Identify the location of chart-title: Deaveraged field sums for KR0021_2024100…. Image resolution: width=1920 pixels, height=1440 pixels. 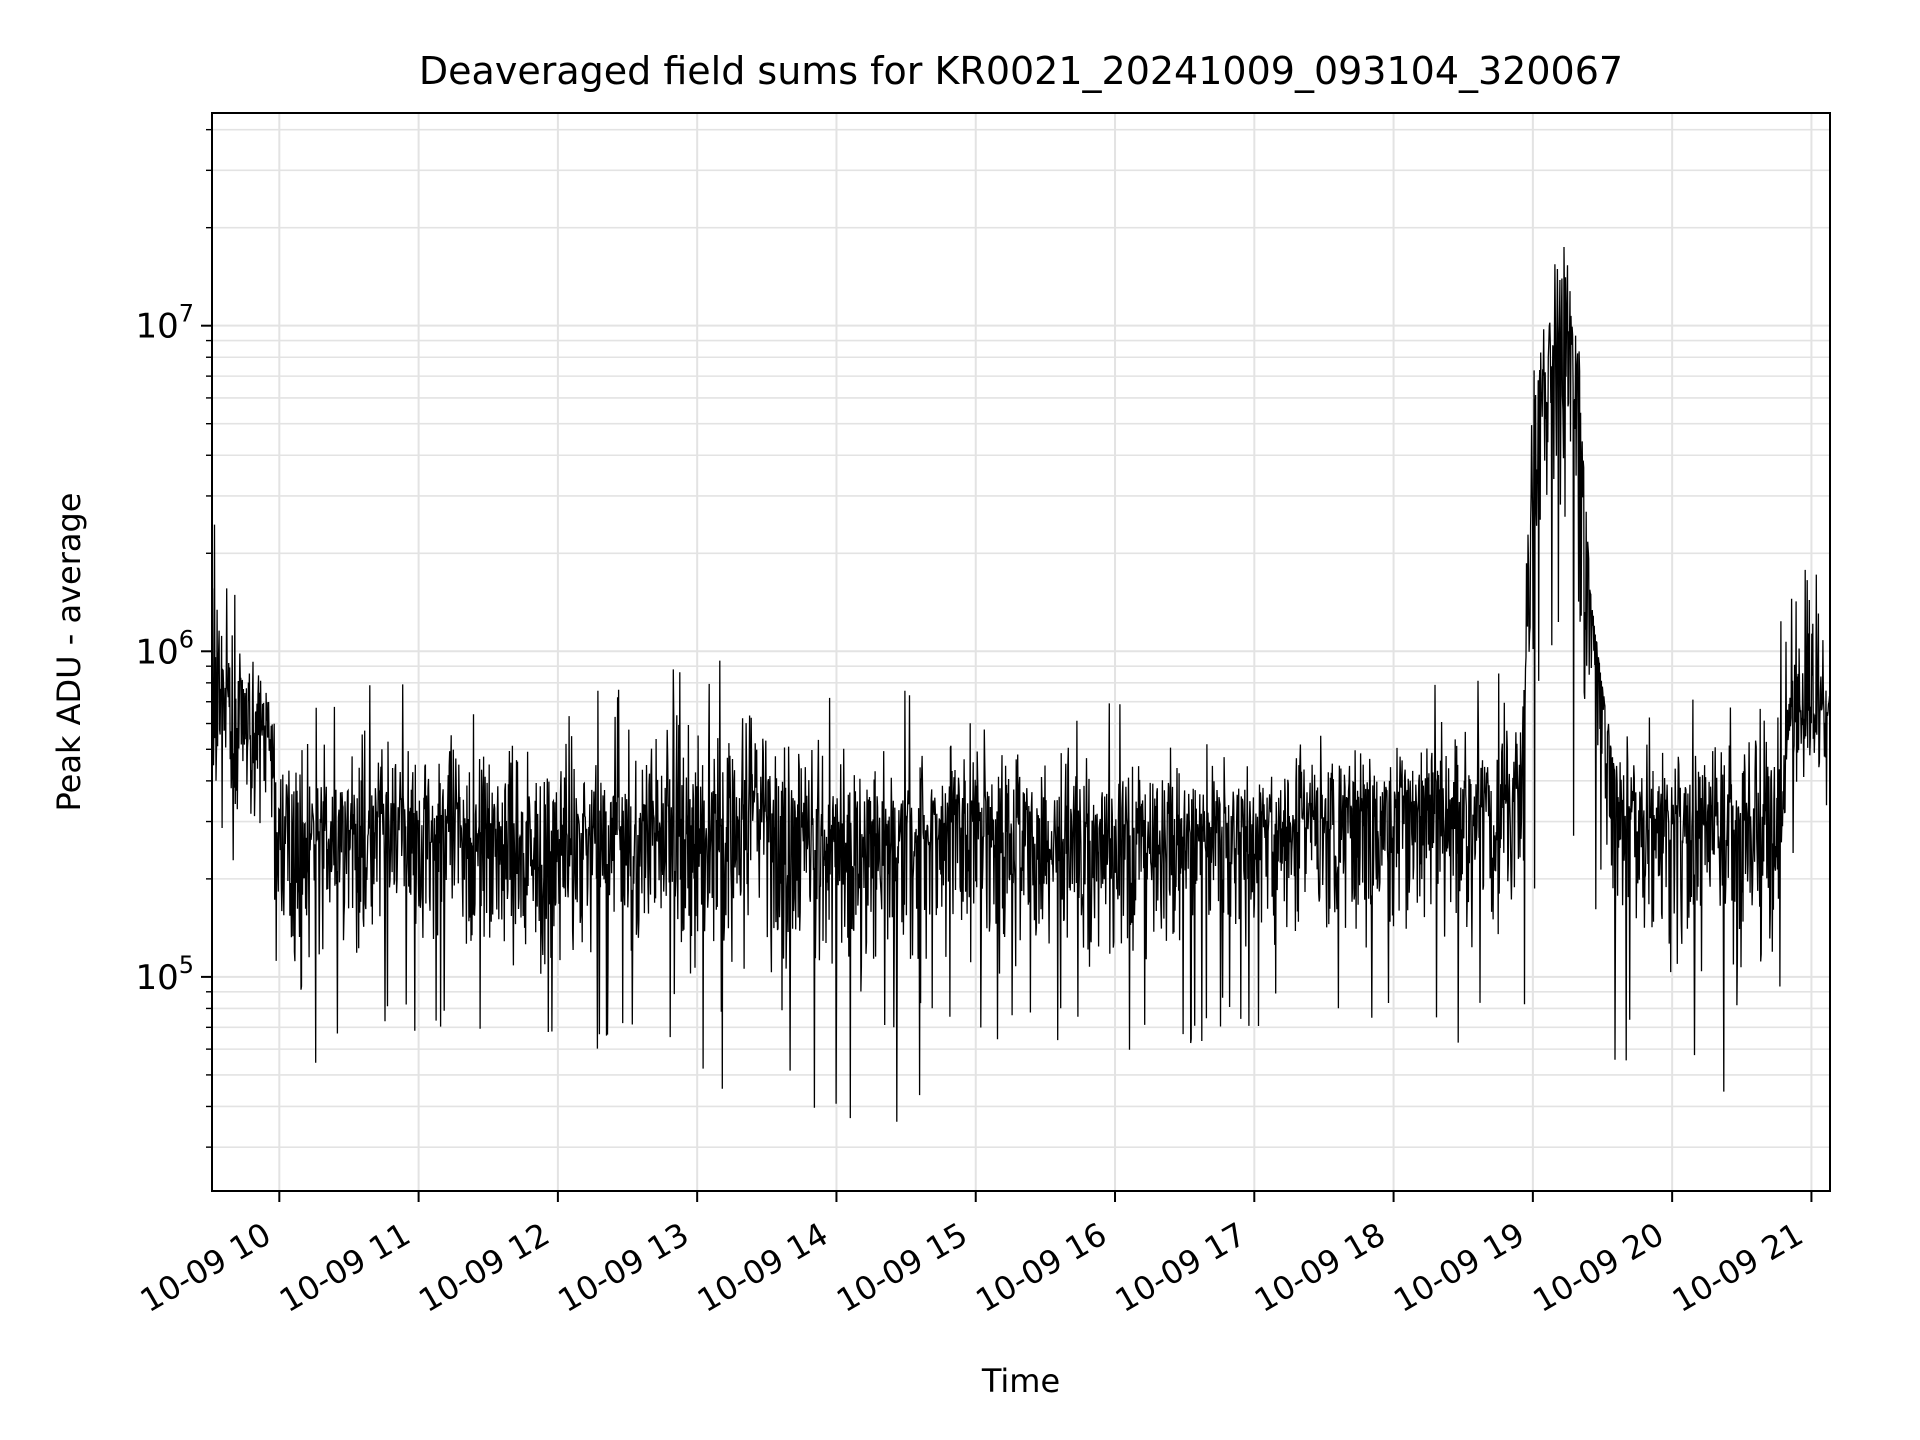
(1021, 71).